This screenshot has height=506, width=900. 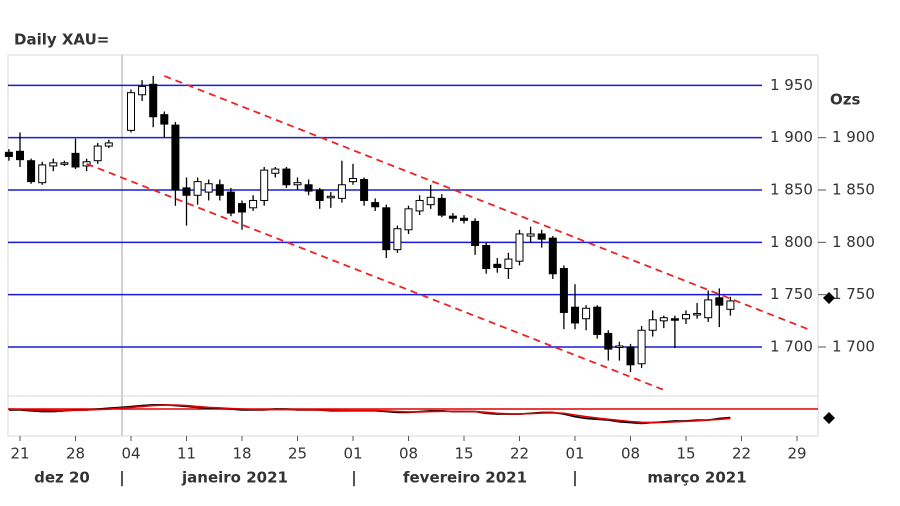 I want to click on unit-label: Ozs, so click(x=845, y=100).